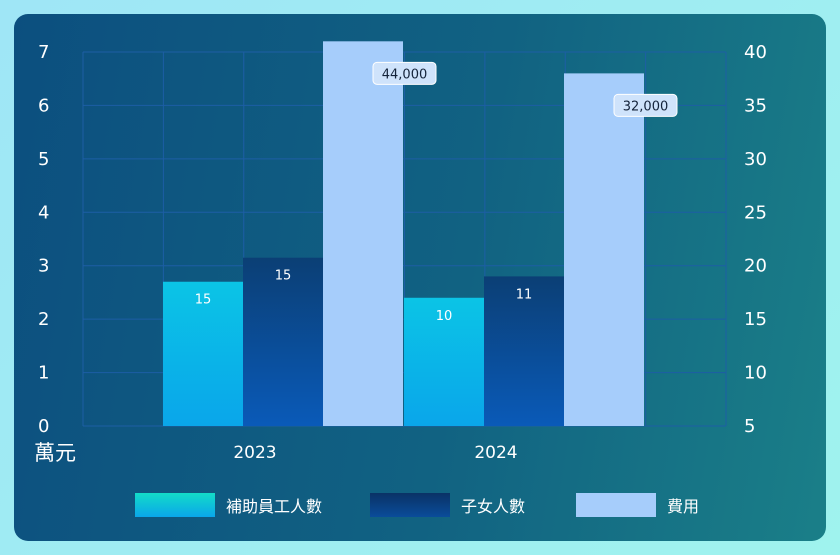 The image size is (840, 555). I want to click on y-left-tick-label: 2, so click(43, 319).